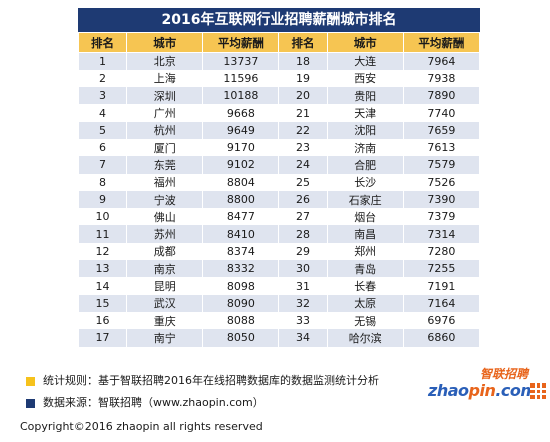 The image size is (550, 442). Describe the element at coordinates (241, 303) in the screenshot. I see `cell-salary-left: 8090` at that location.